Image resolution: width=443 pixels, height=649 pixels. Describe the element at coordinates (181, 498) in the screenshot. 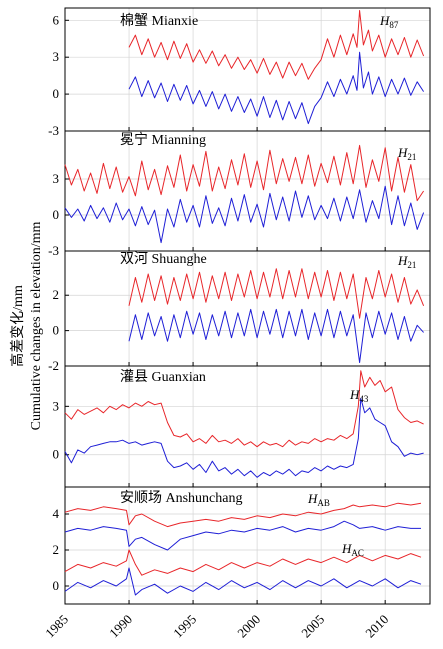

I see `station-label: 安顺场 Anshunchang` at that location.